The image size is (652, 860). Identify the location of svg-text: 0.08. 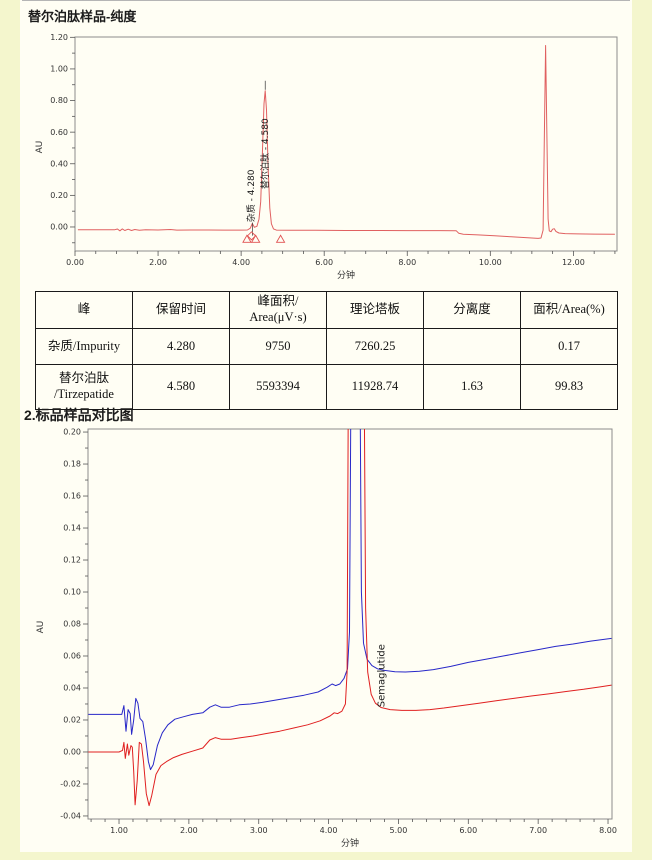
(72, 624).